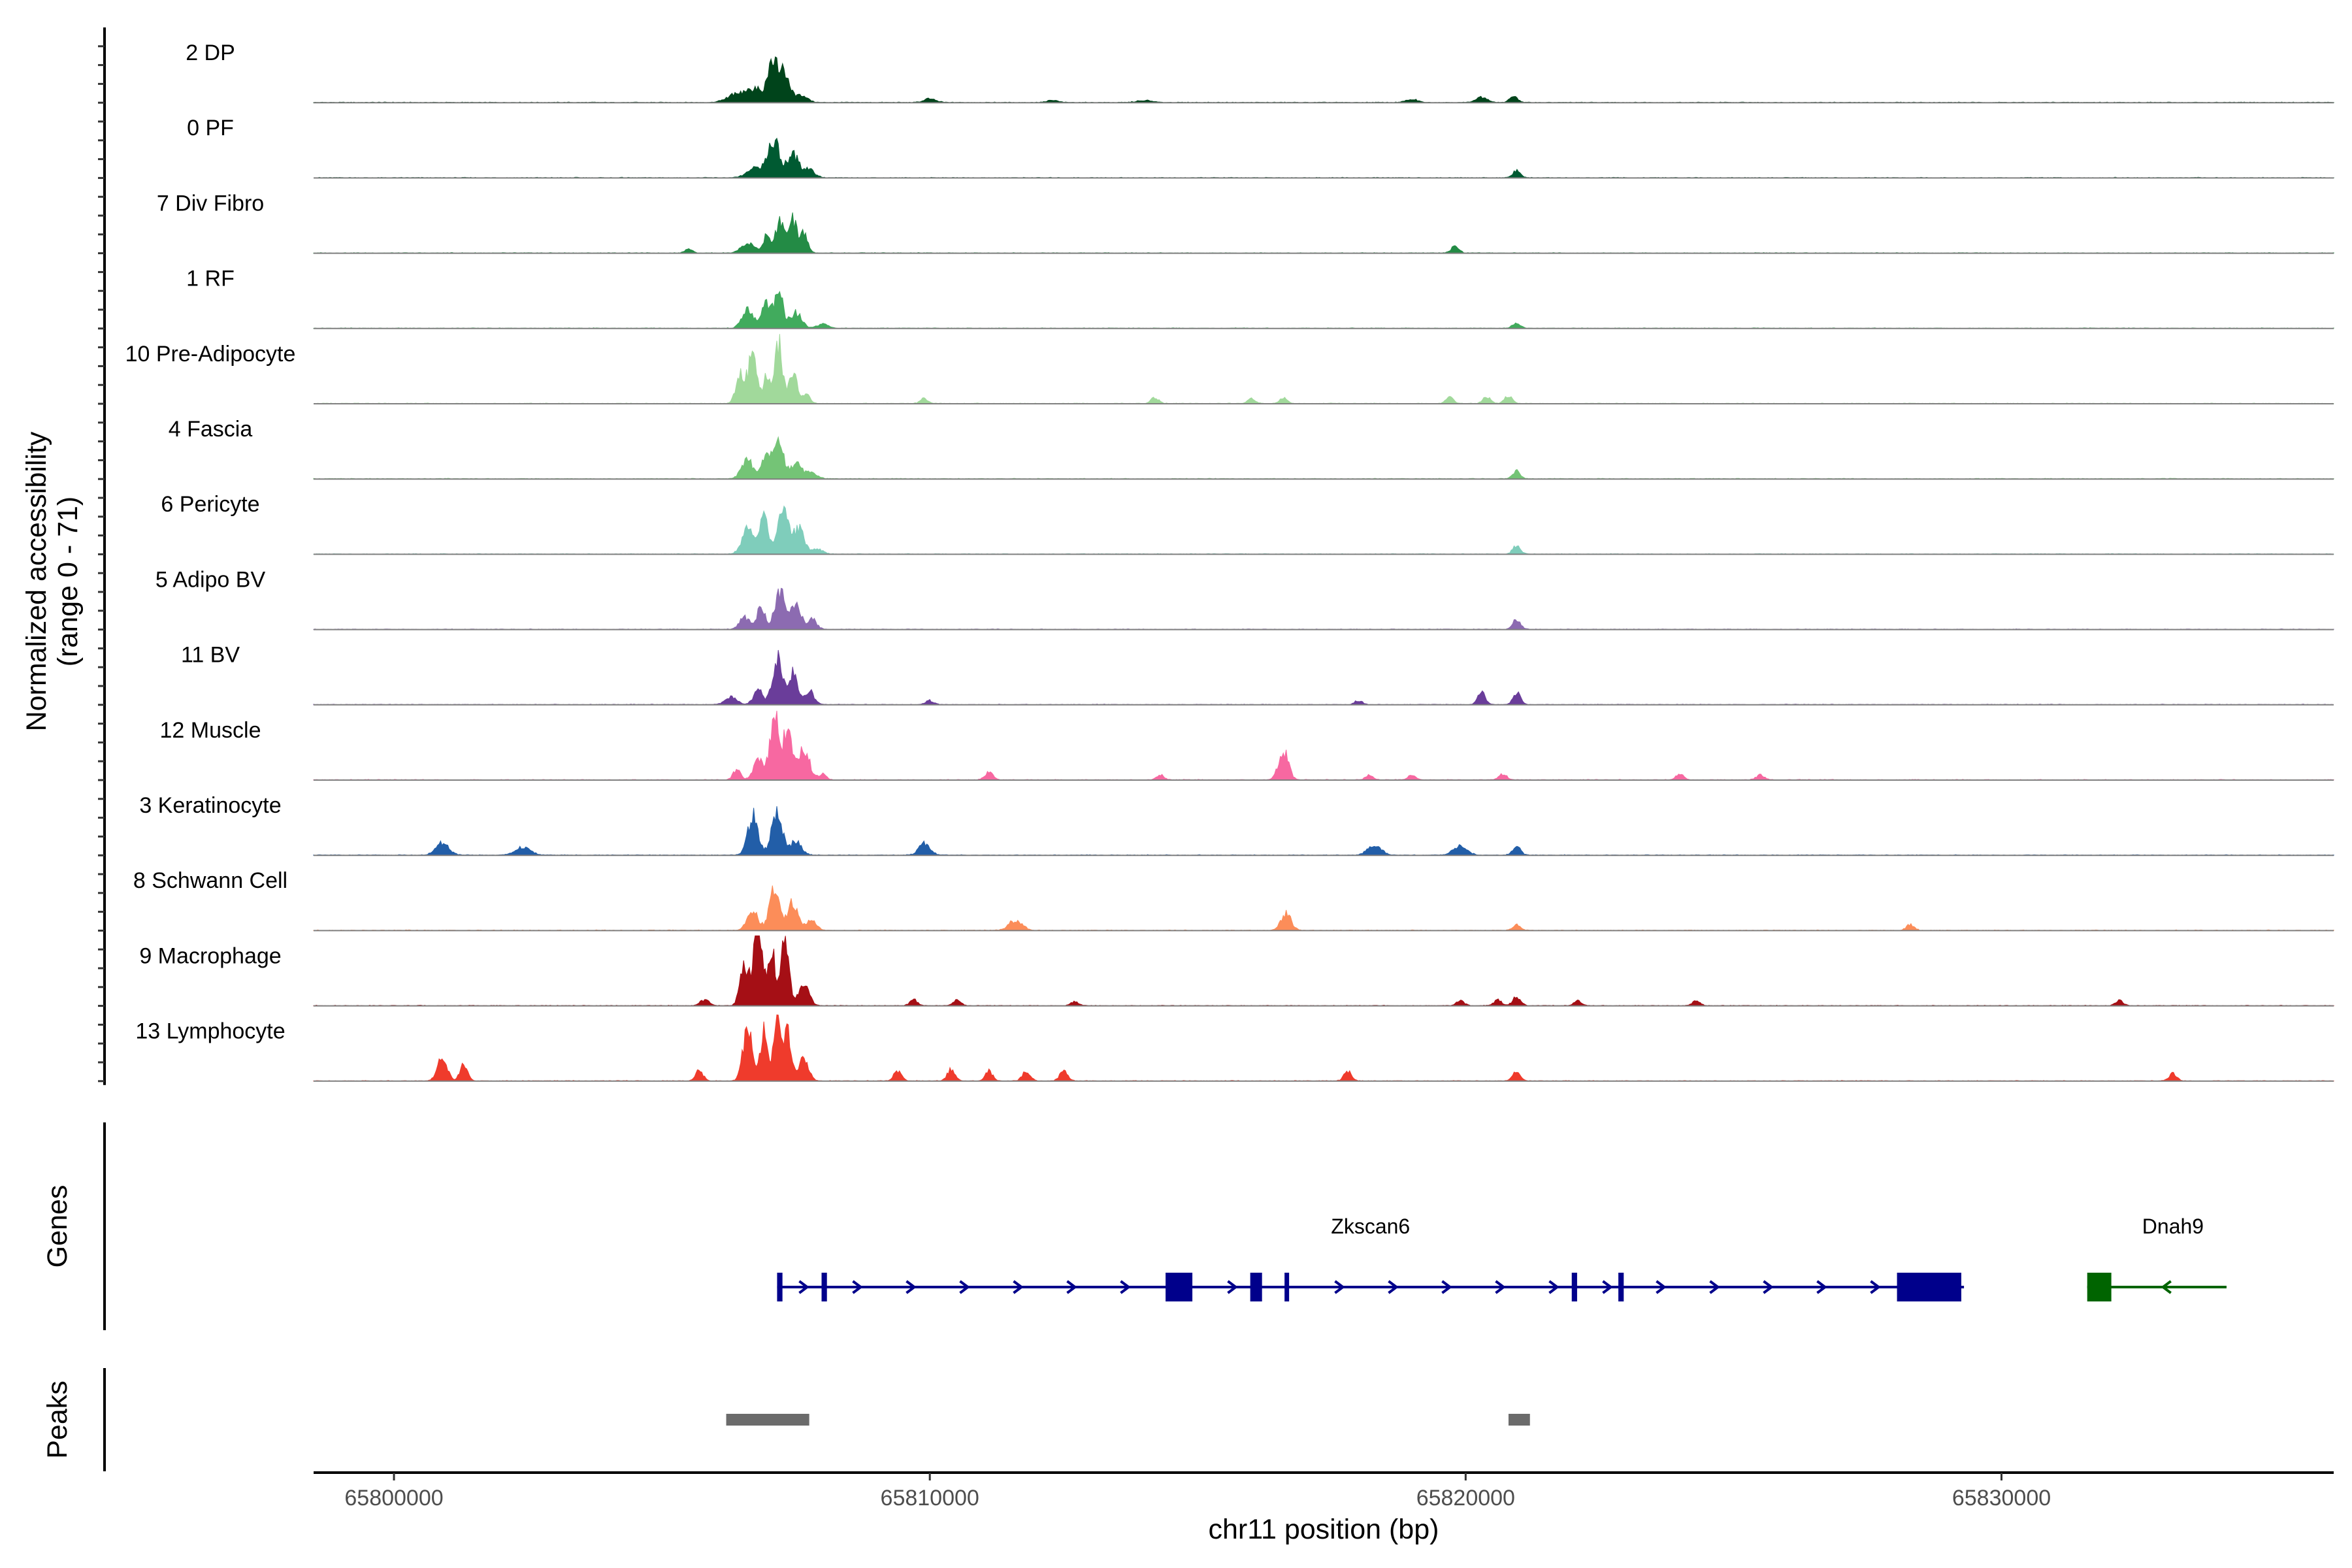 This screenshot has height=1568, width=2352. I want to click on track-13-lymphocyte: 13 Lymphocyte, so click(1234, 1048).